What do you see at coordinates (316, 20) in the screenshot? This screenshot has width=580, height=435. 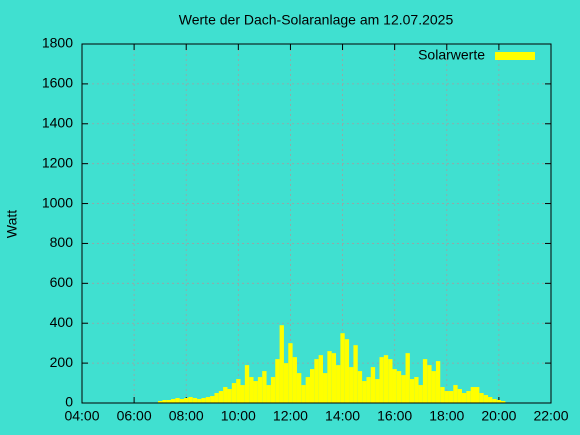 I see `chart-title: Werte der Dach-Solaranlage am 12.07.2025` at bounding box center [316, 20].